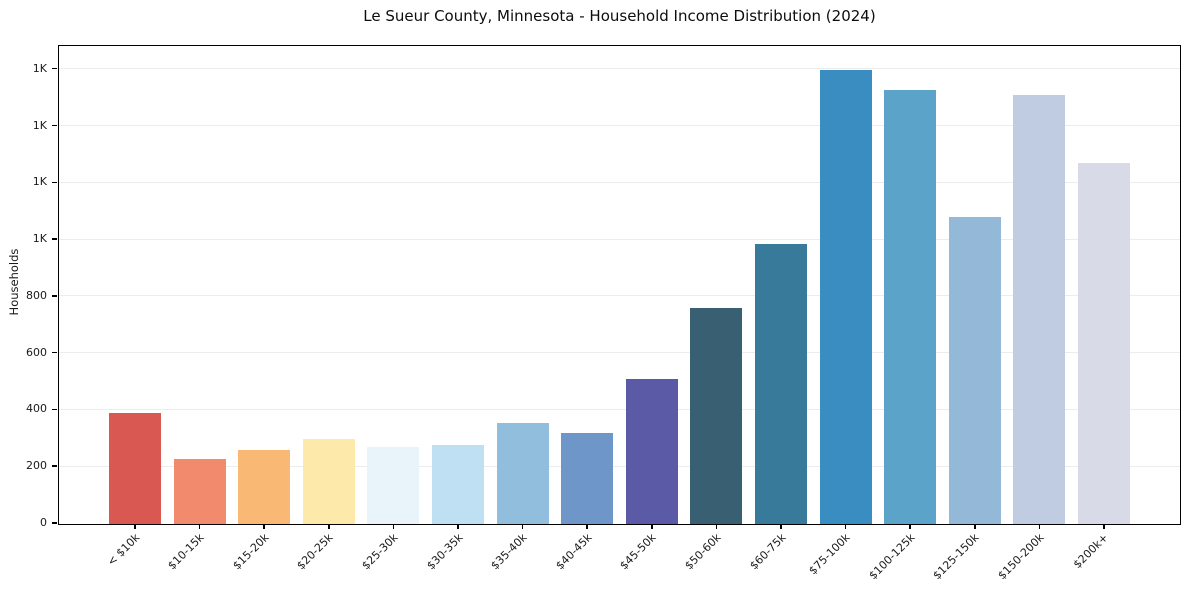  I want to click on y-tick-label: 200, so click(36, 466).